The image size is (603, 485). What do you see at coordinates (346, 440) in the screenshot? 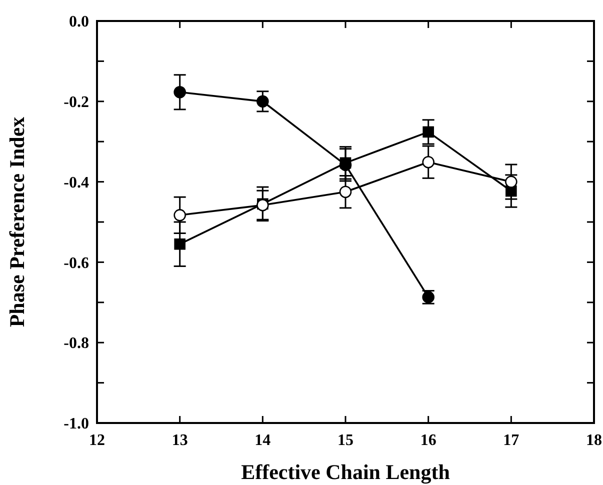
I see `x-tick-label: 15` at bounding box center [346, 440].